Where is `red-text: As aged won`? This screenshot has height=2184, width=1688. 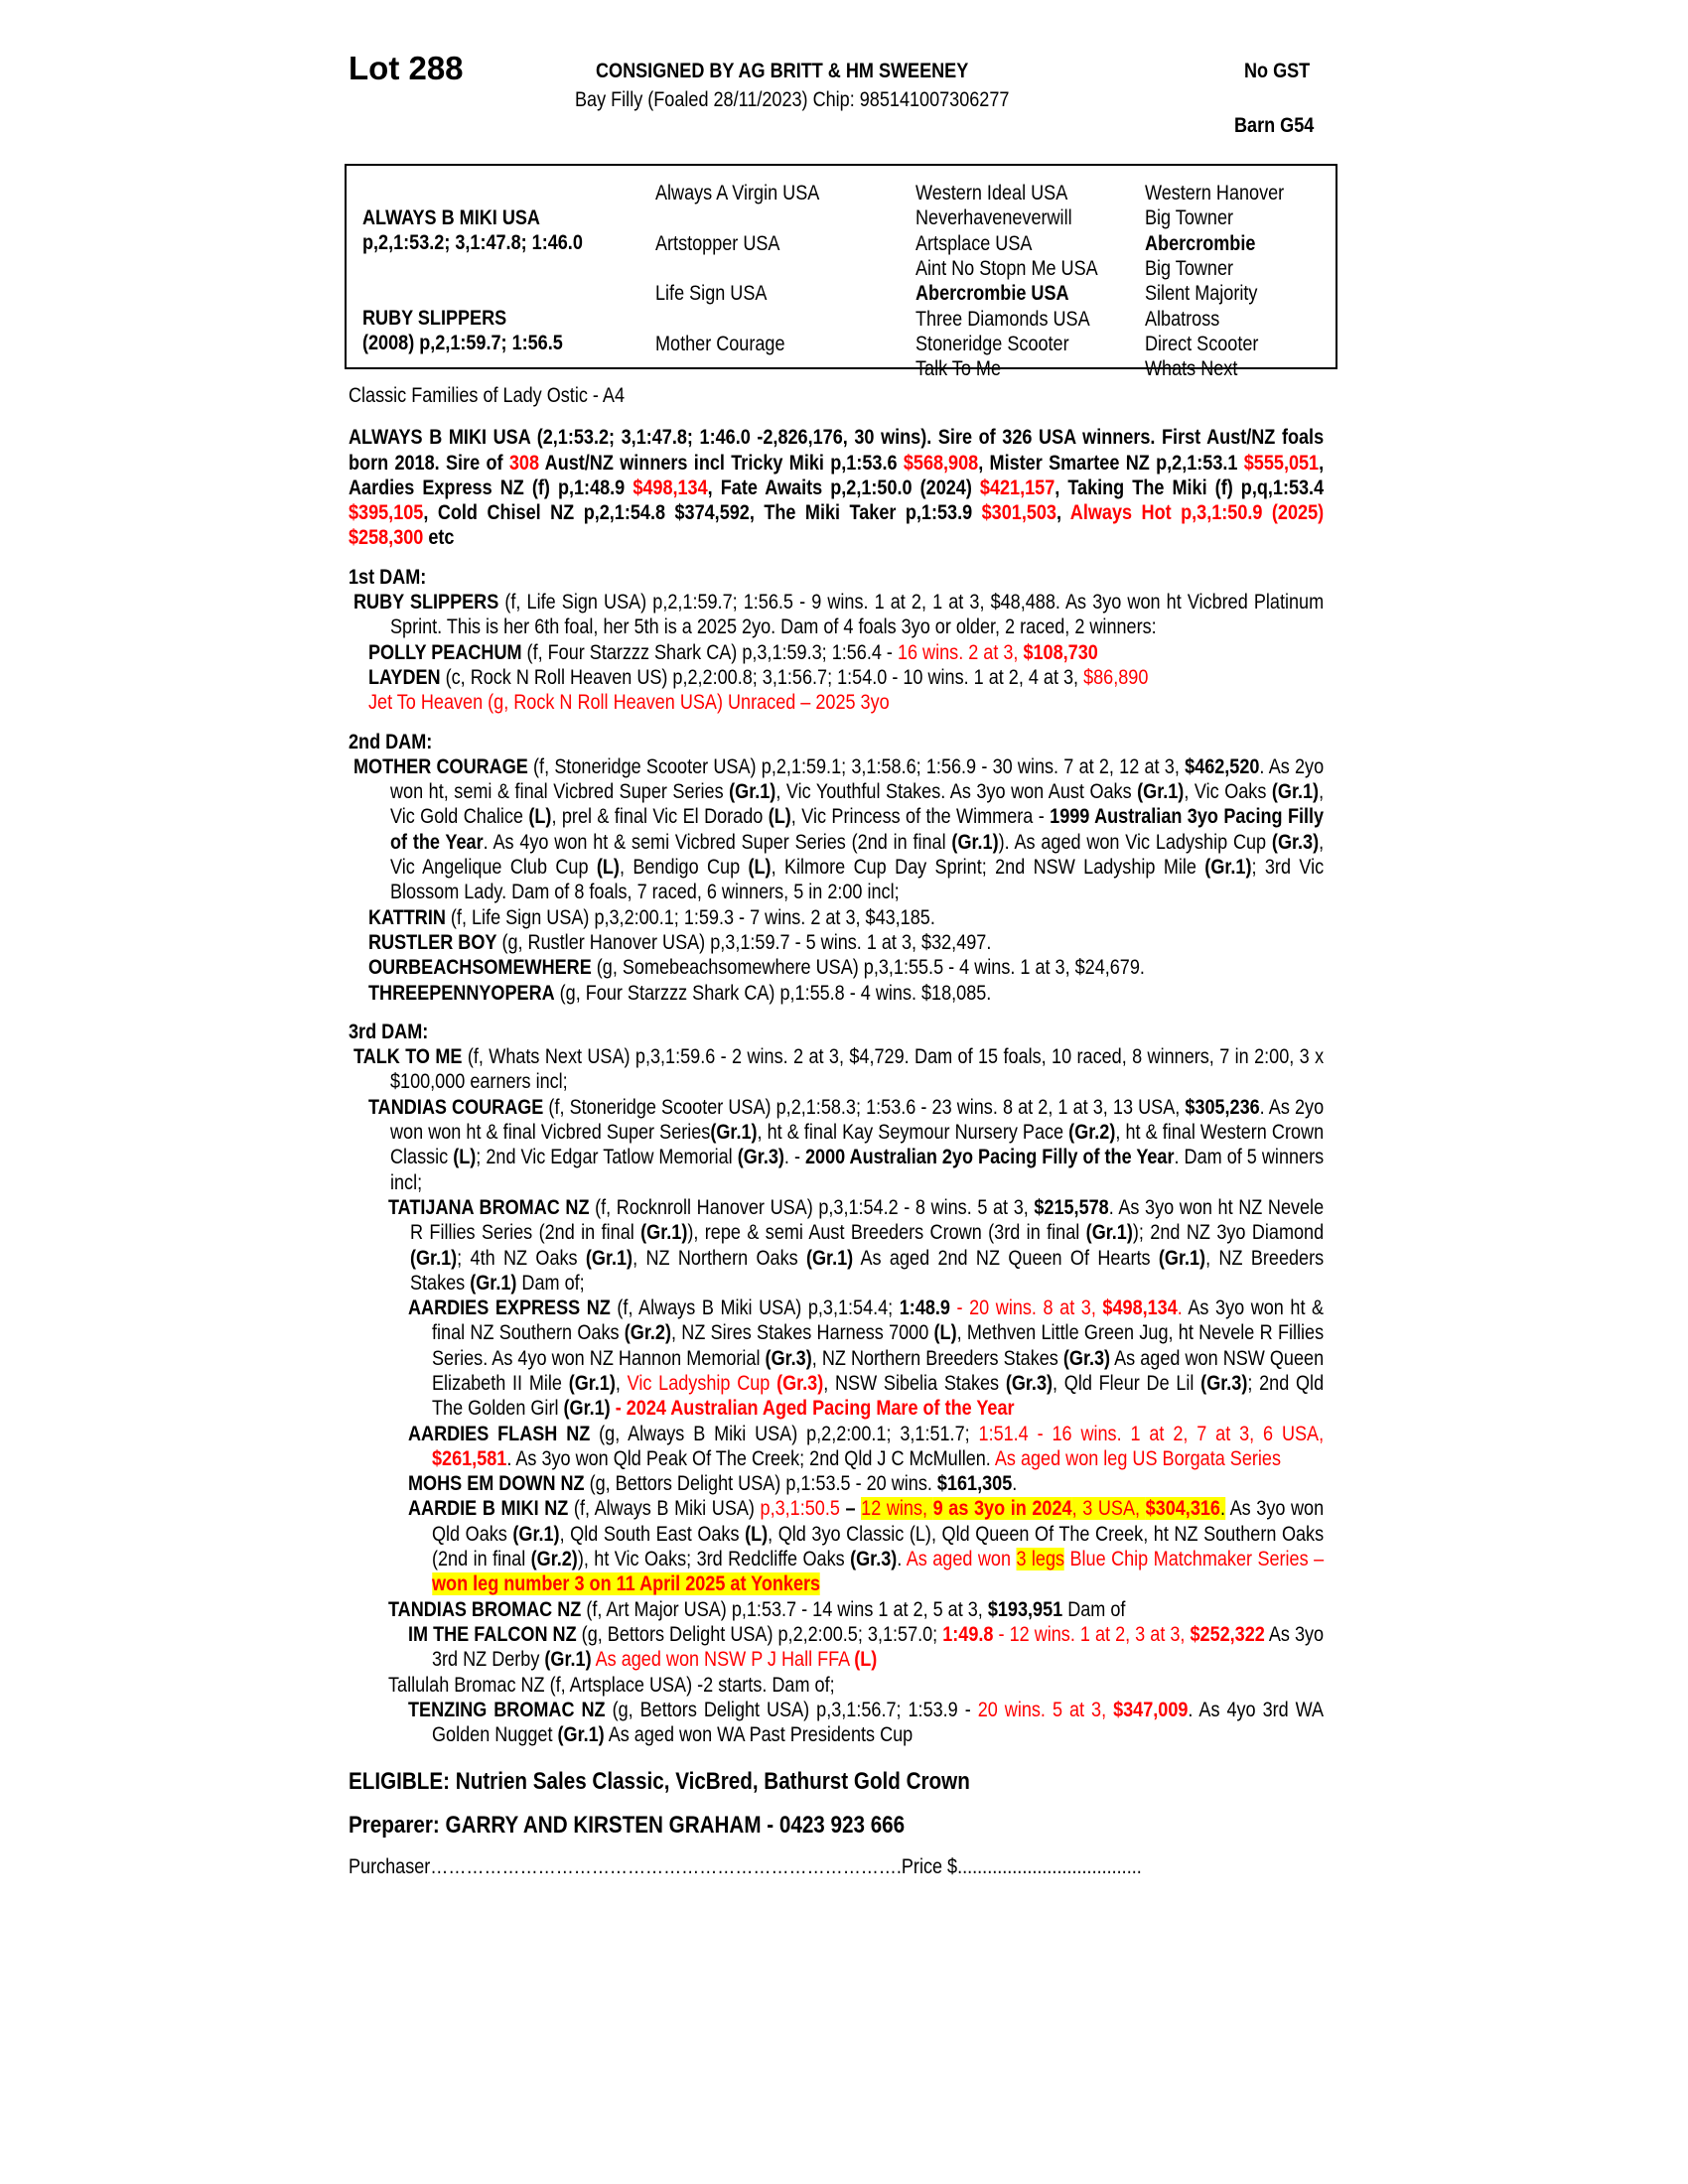 red-text: As aged won is located at coordinates (961, 1559).